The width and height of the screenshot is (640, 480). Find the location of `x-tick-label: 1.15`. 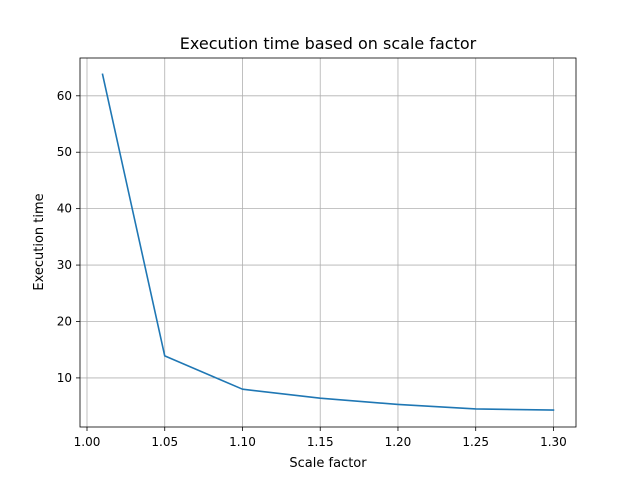

x-tick-label: 1.15 is located at coordinates (320, 442).